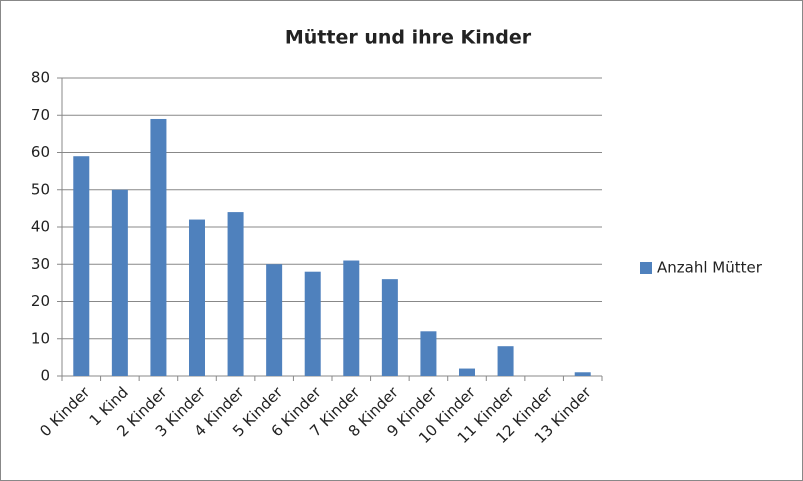  I want to click on chart-title: Mütter und ihre Kinder, so click(408, 38).